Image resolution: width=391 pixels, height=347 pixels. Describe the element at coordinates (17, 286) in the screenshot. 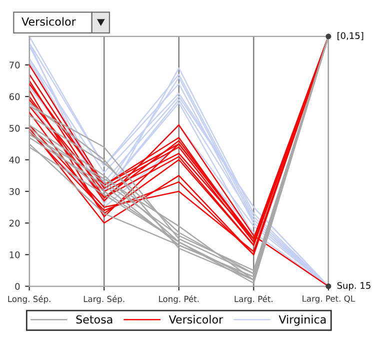

I see `y-tick-label: 0` at that location.